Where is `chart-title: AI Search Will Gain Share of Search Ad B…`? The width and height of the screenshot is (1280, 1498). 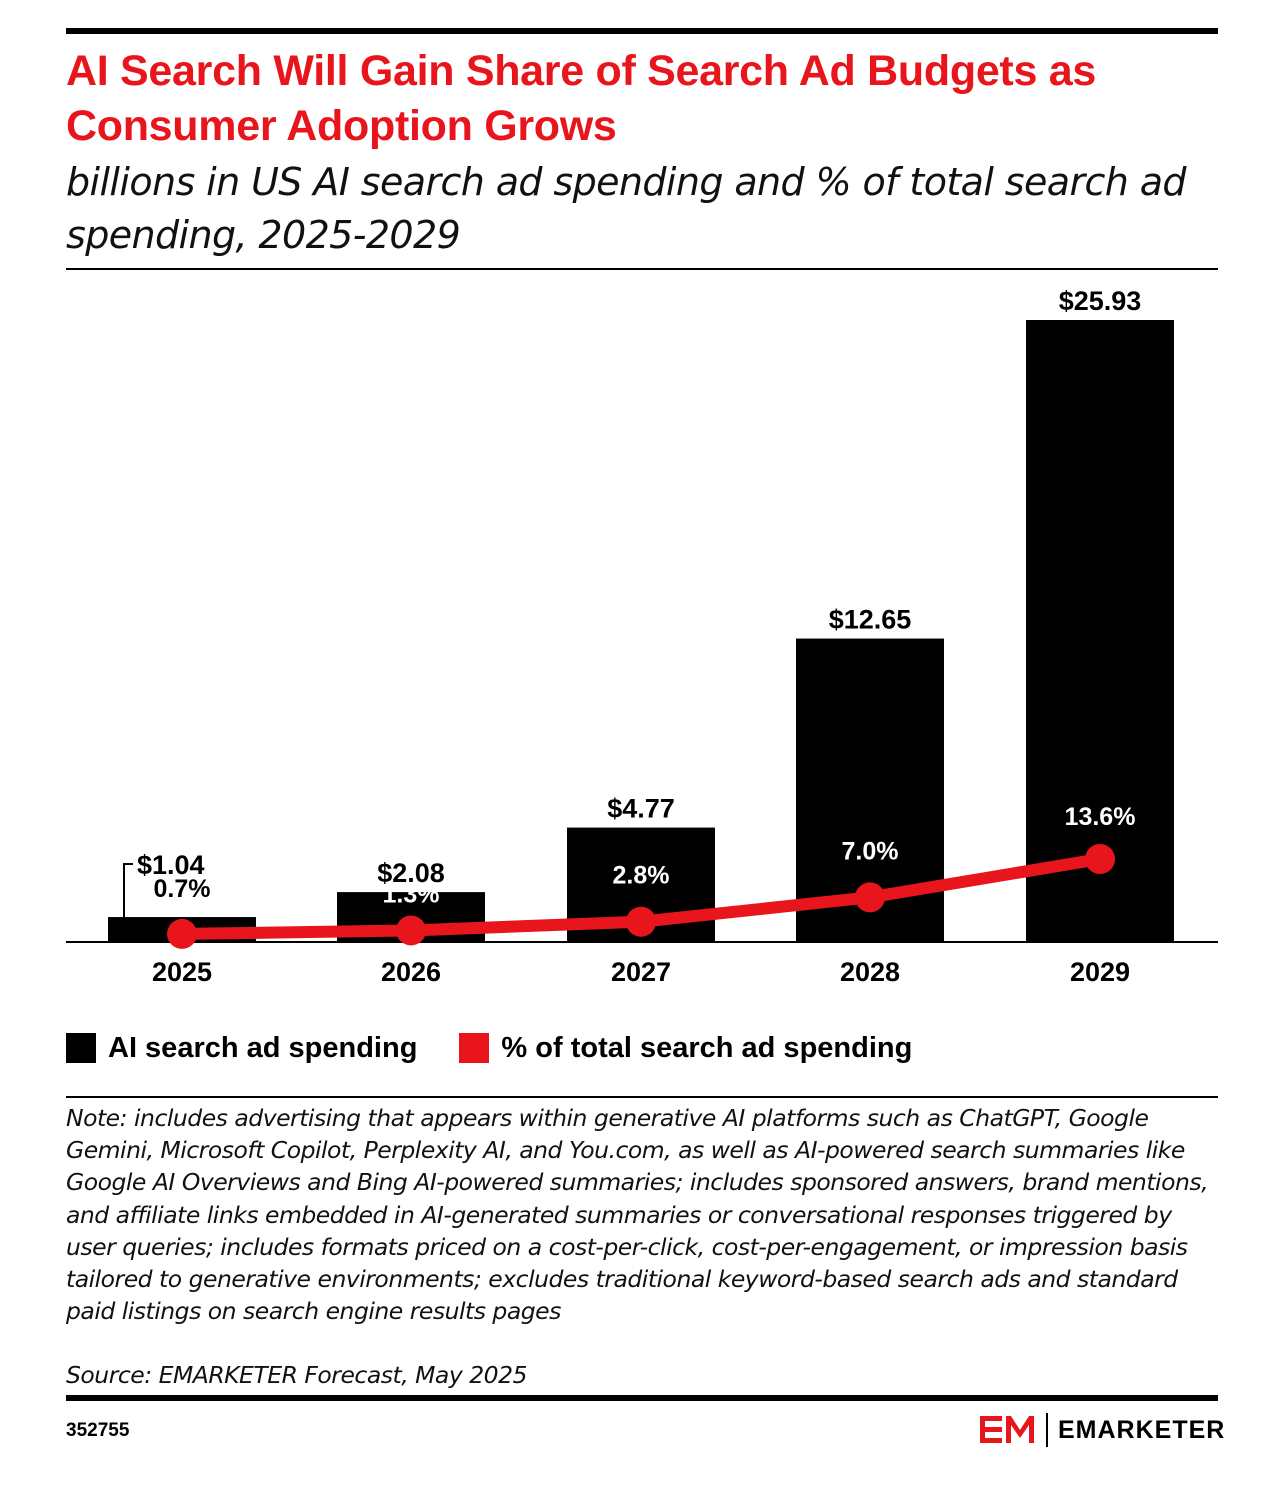
chart-title: AI Search Will Gain Share of Search Ad B… is located at coordinates (581, 98).